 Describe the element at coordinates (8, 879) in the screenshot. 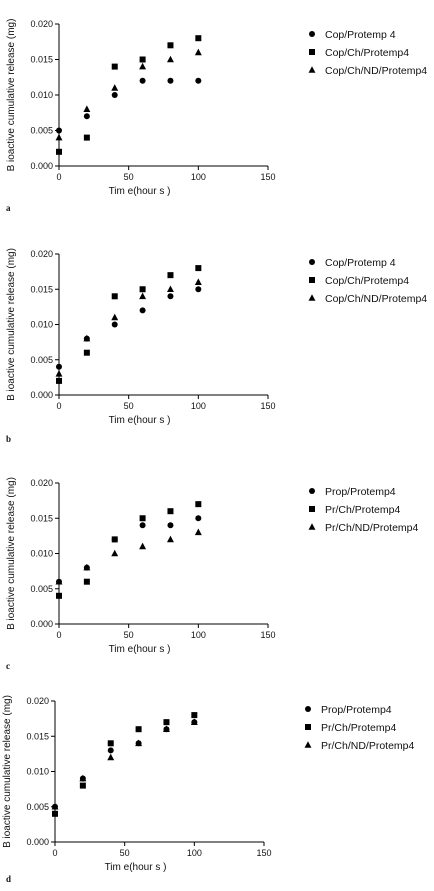

I see `panel-letter: d` at that location.